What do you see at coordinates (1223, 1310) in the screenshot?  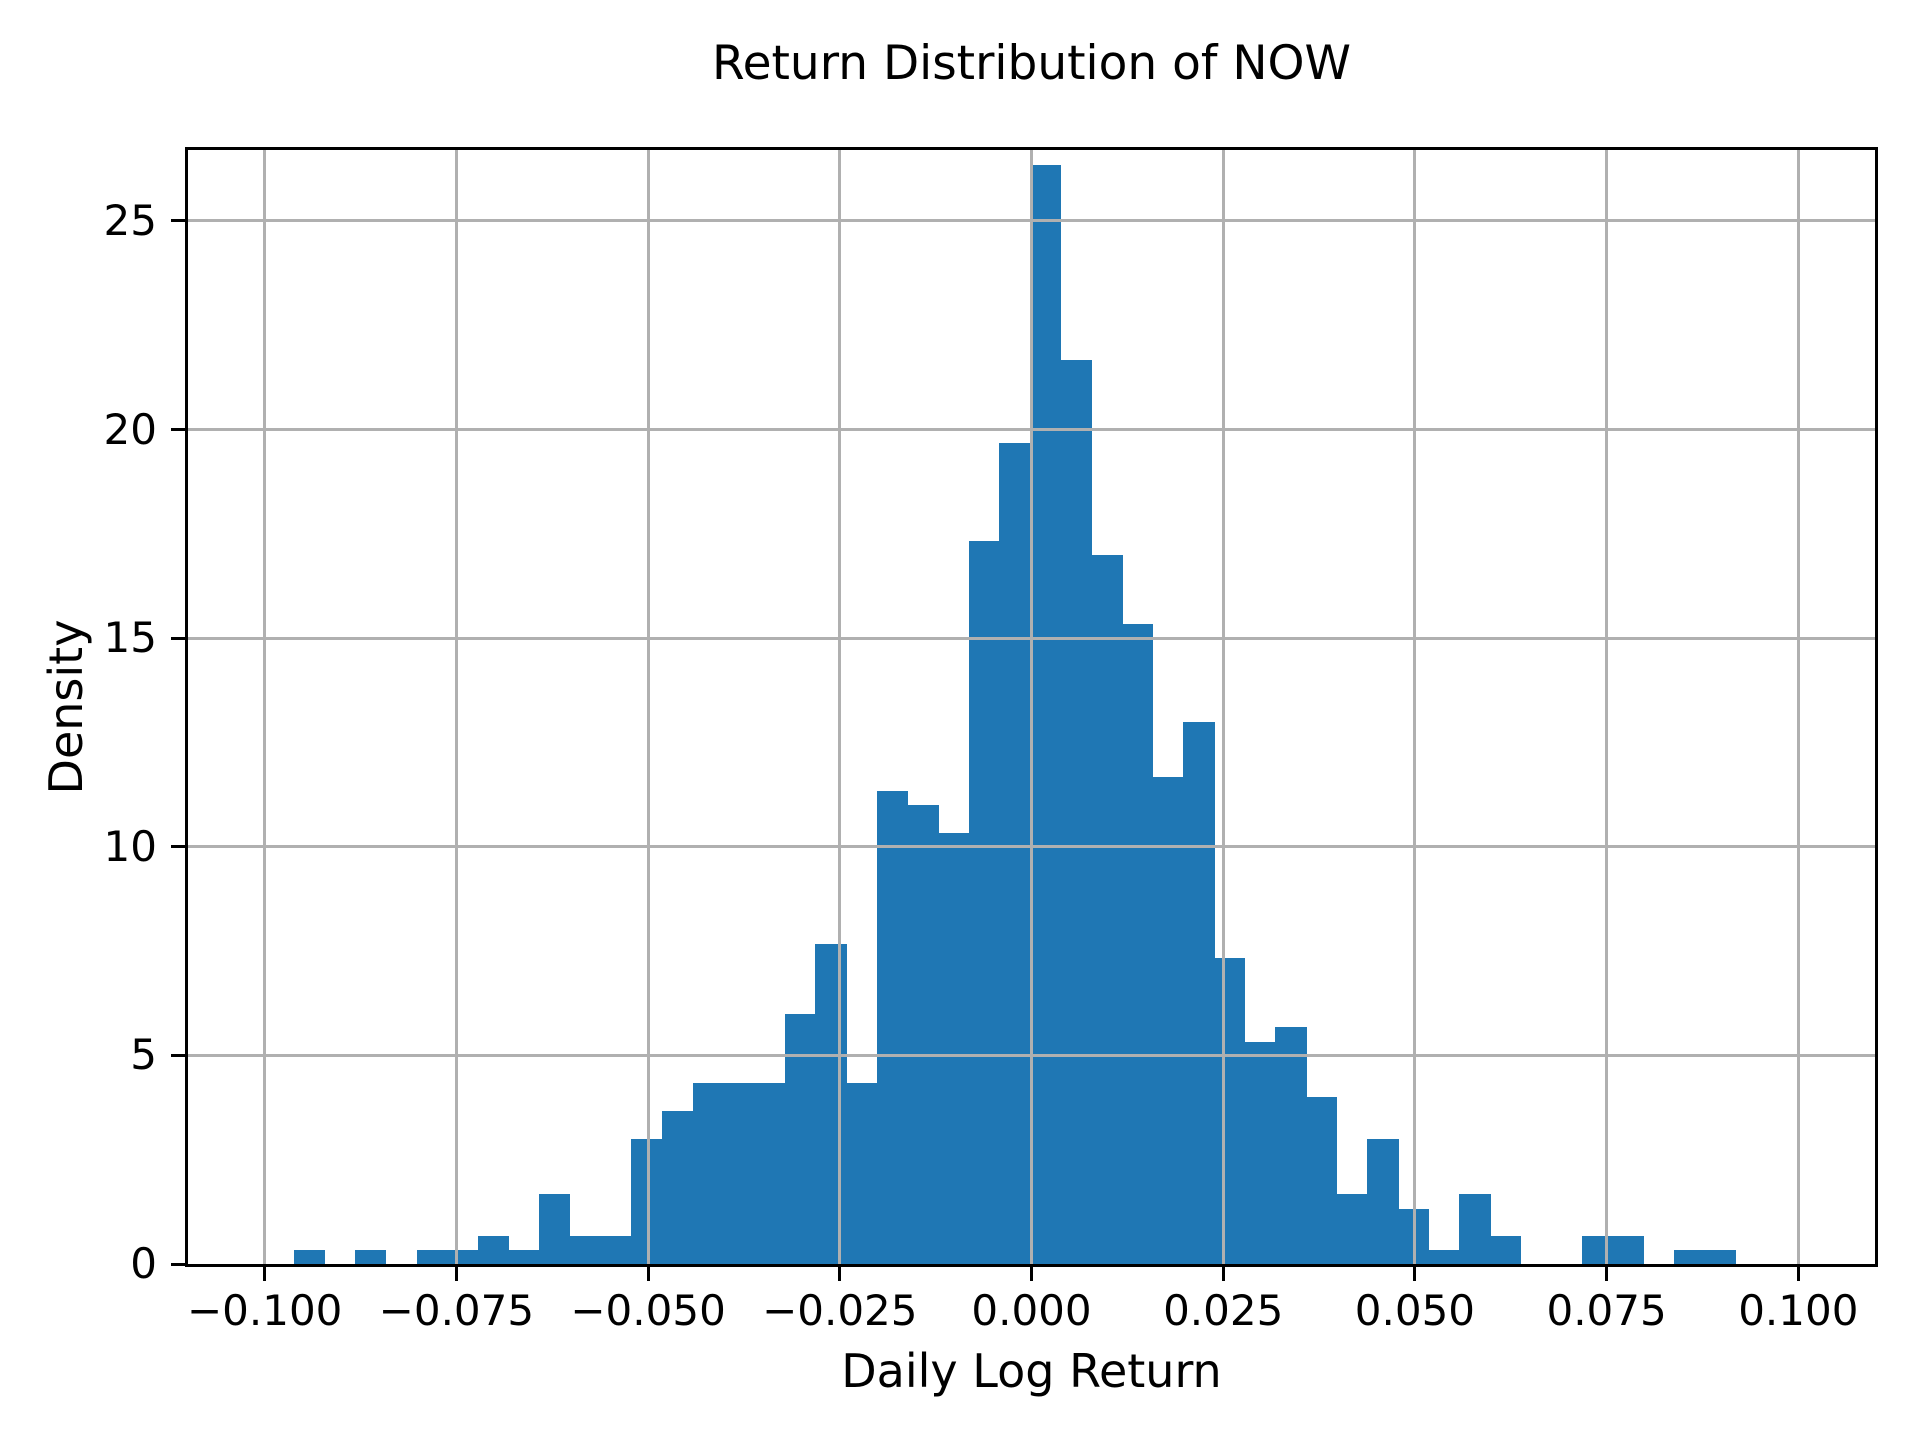 I see `x-tick-label: 0.025` at bounding box center [1223, 1310].